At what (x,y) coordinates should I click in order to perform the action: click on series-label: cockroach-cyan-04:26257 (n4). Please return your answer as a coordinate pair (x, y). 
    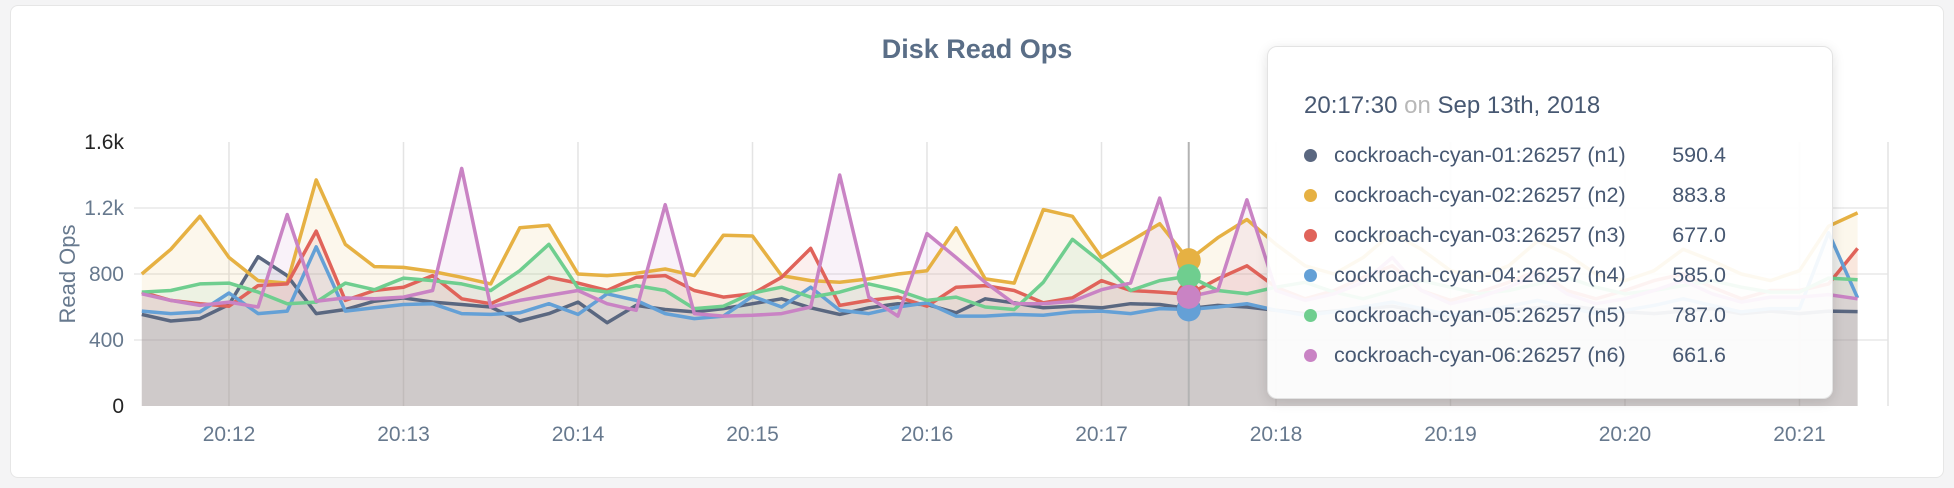
    Looking at the image, I should click on (1480, 274).